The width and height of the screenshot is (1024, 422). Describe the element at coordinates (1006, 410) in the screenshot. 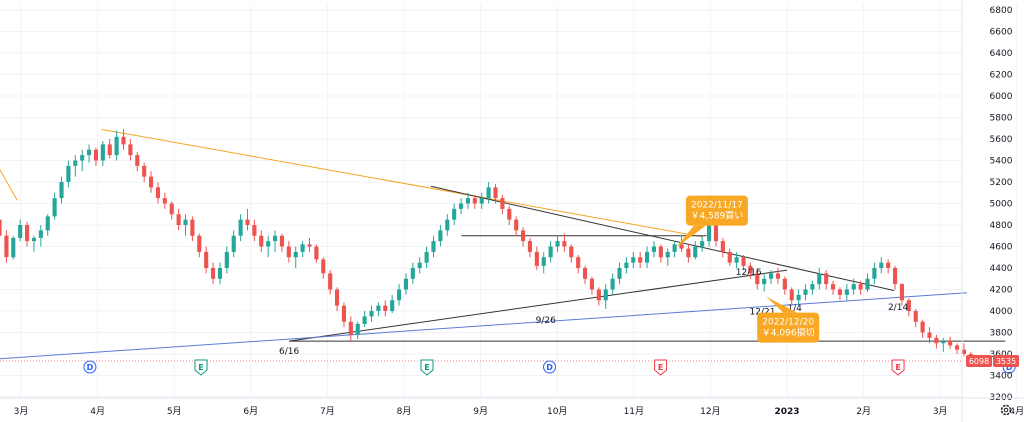

I see `settings-icon` at that location.